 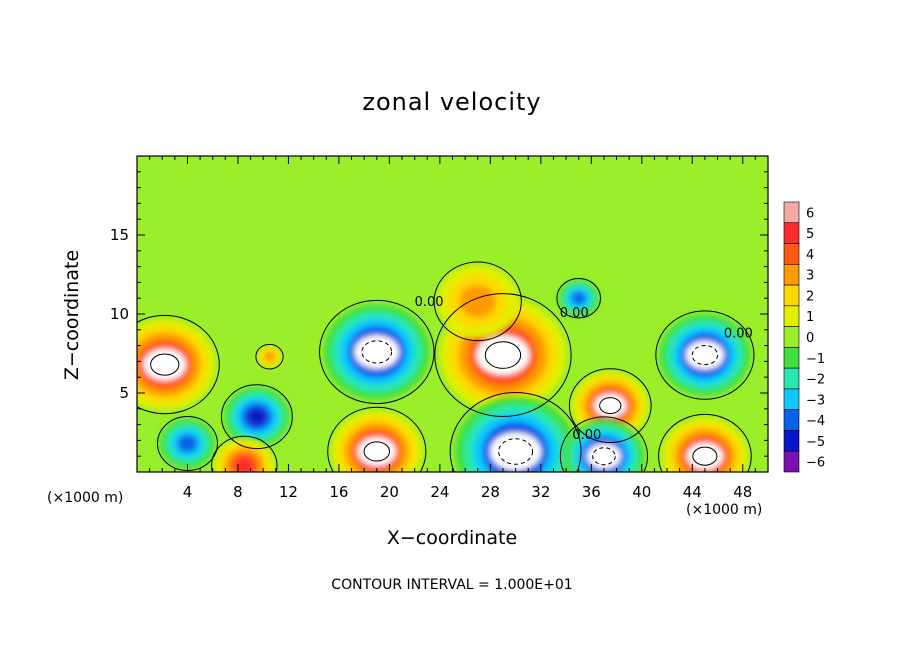 I want to click on colorbar-label: 0, so click(x=810, y=338).